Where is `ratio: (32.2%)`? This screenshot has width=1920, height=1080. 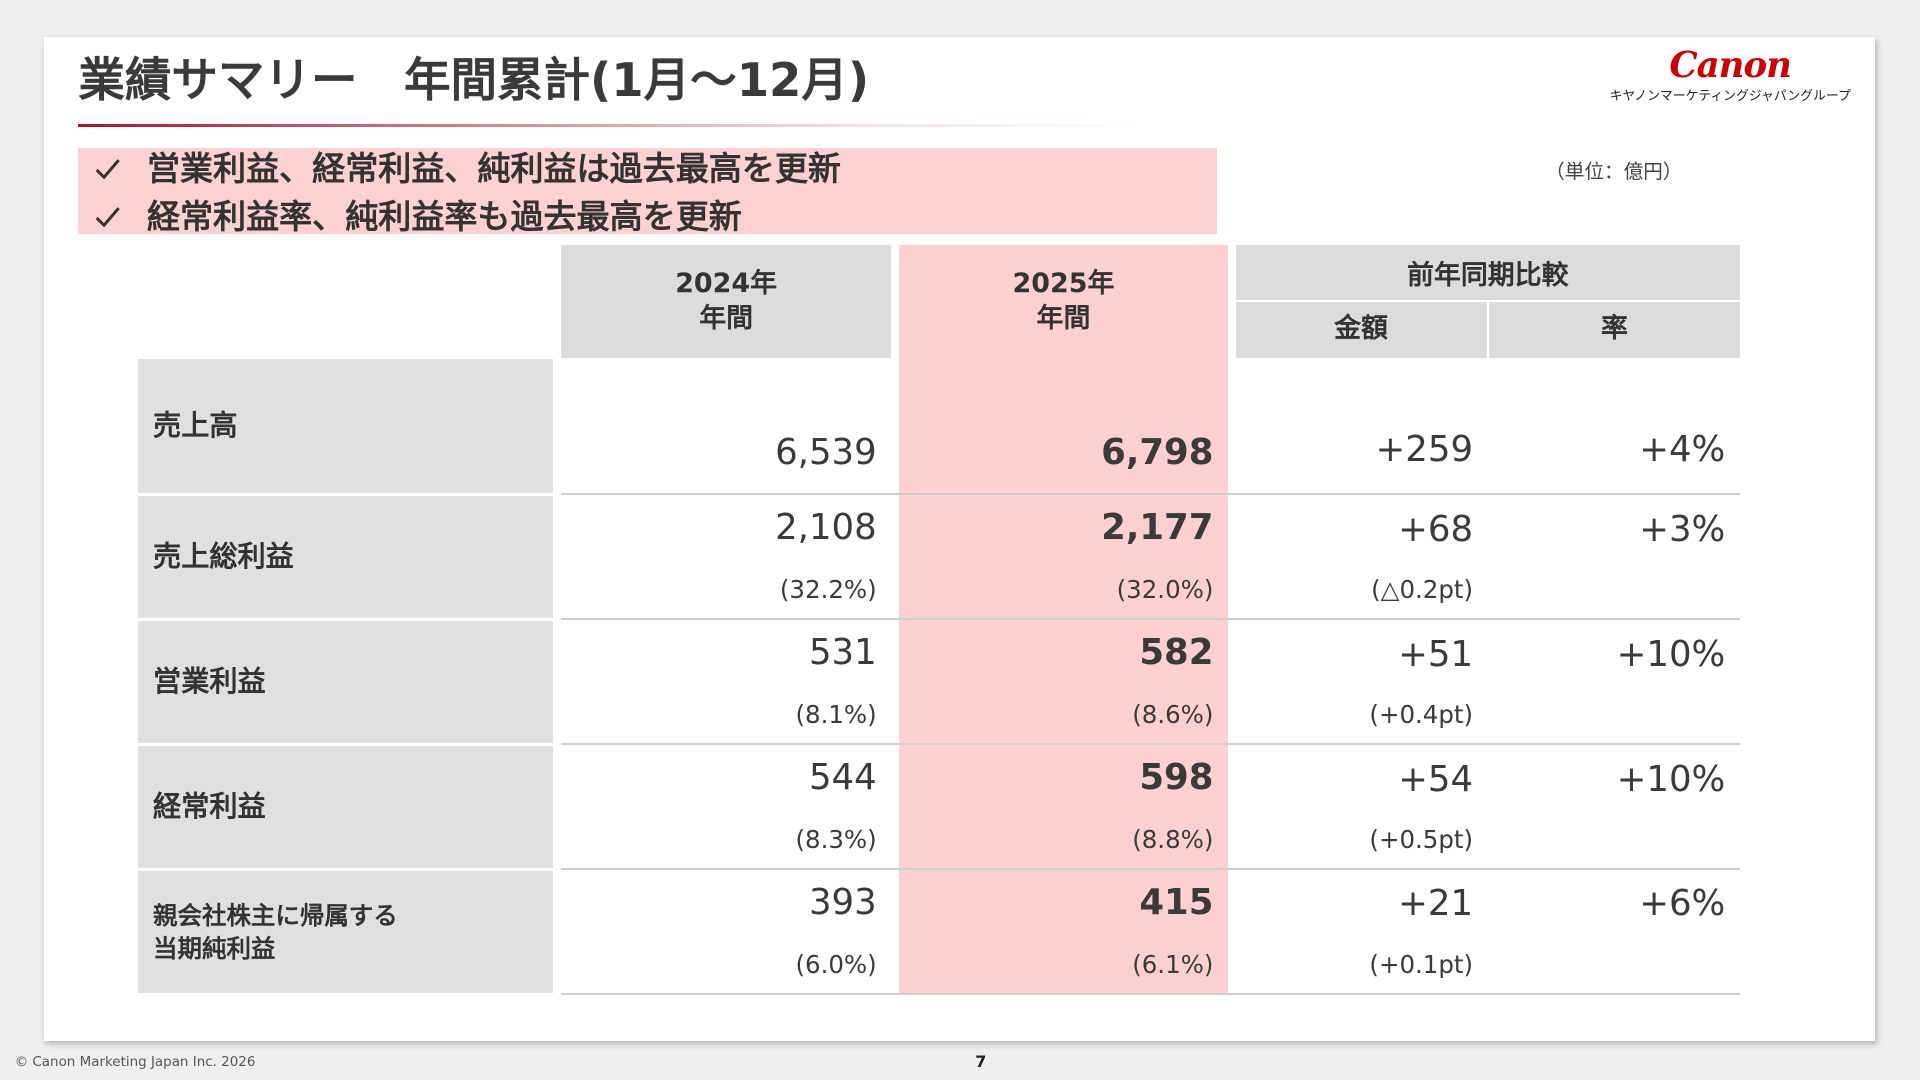 ratio: (32.2%) is located at coordinates (828, 589).